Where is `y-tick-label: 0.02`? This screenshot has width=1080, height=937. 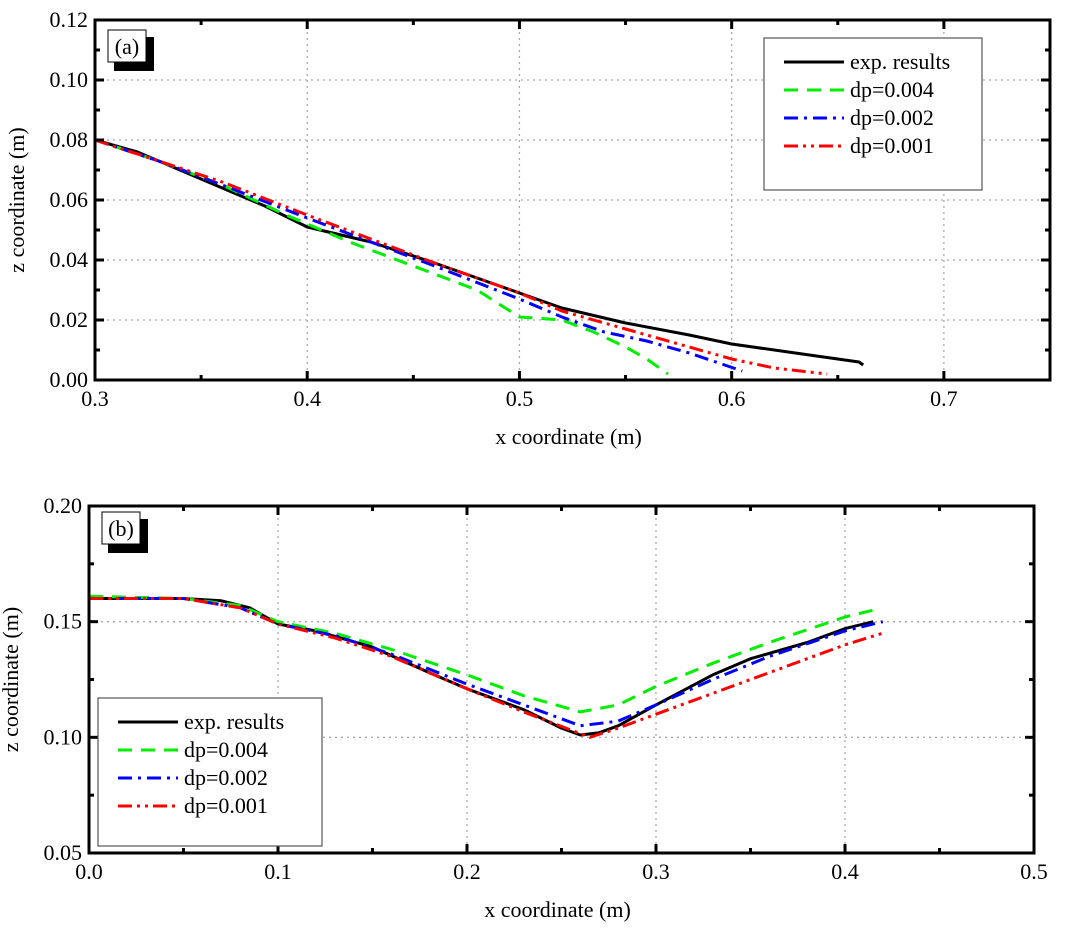 y-tick-label: 0.02 is located at coordinates (69, 319).